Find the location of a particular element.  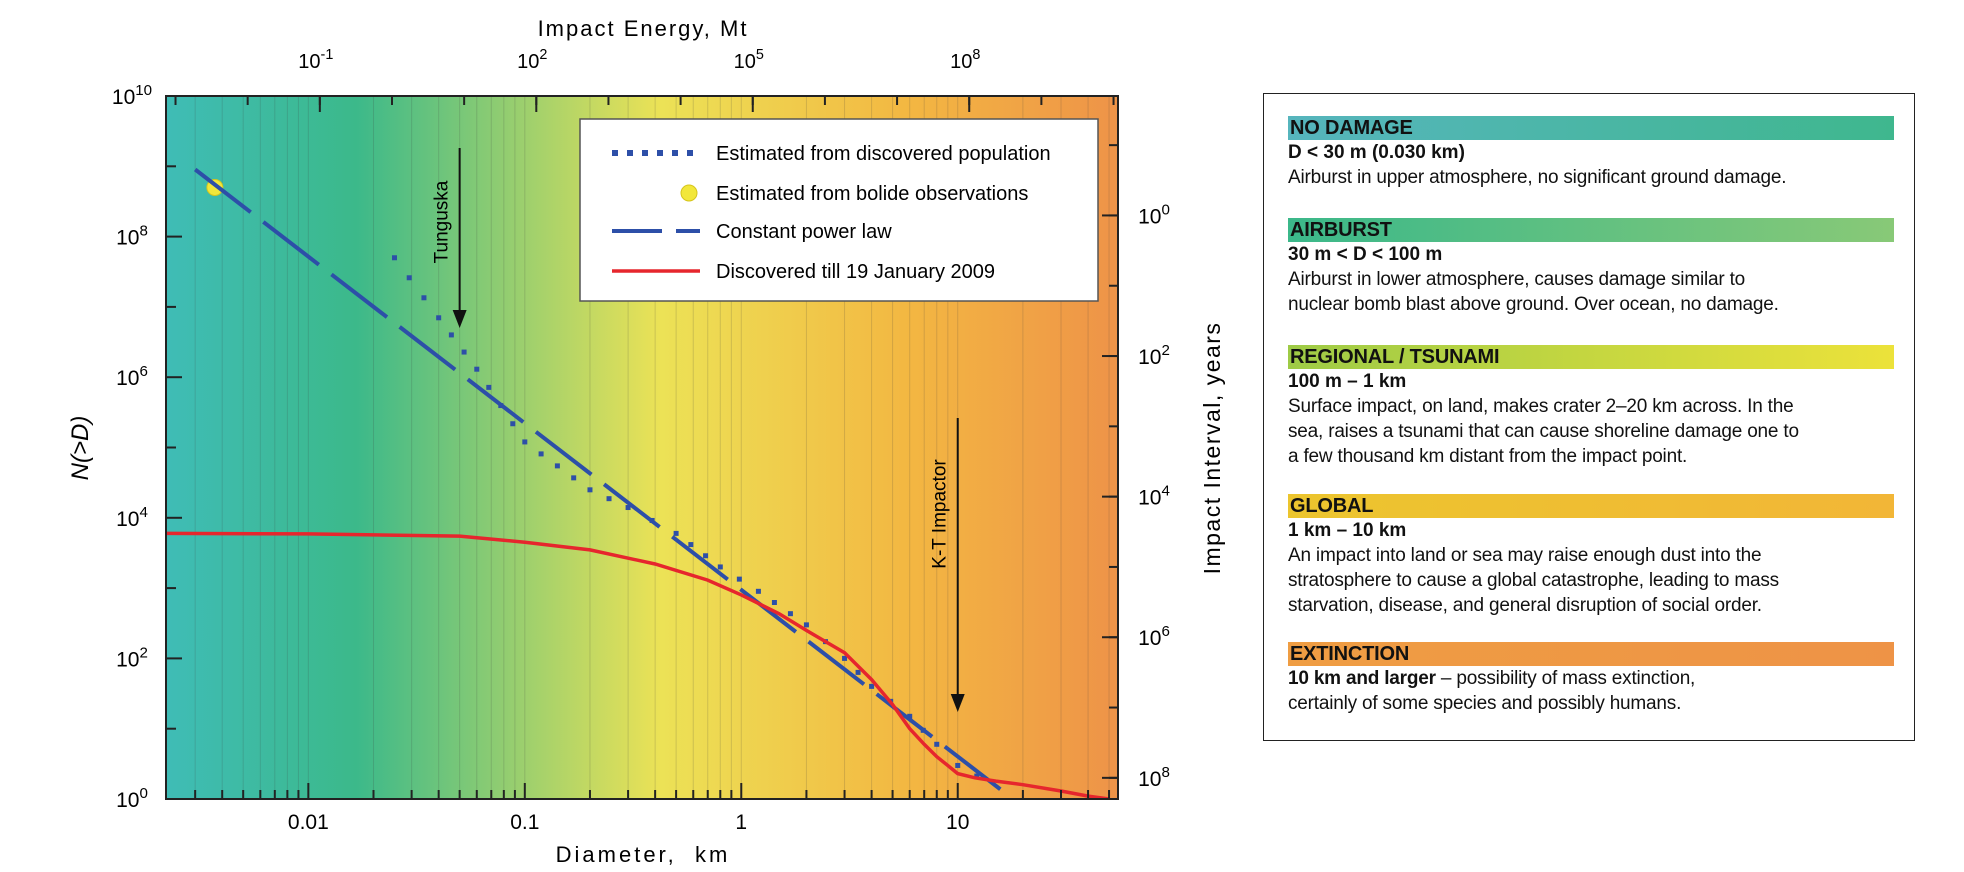

legend-label: Estimated from discovered population is located at coordinates (883, 154).